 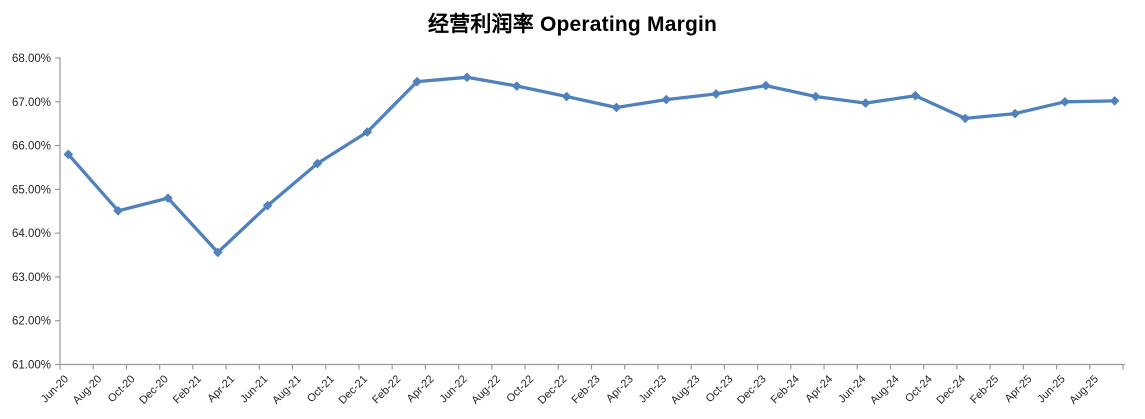 What do you see at coordinates (1019, 389) in the screenshot?
I see `x-axis-label: Apr-25` at bounding box center [1019, 389].